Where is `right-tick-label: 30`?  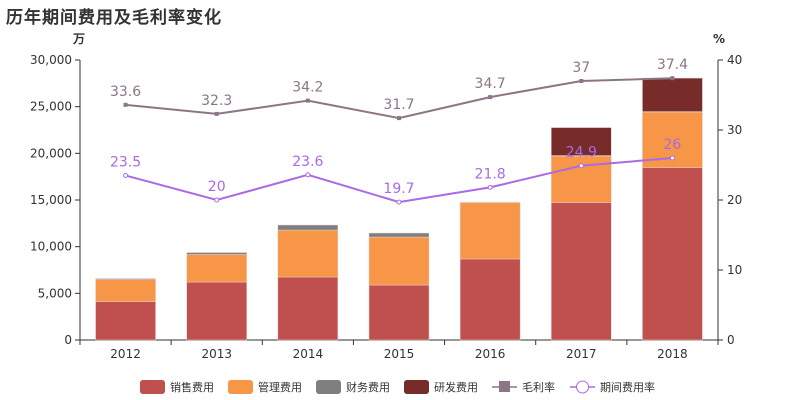 right-tick-label: 30 is located at coordinates (734, 130).